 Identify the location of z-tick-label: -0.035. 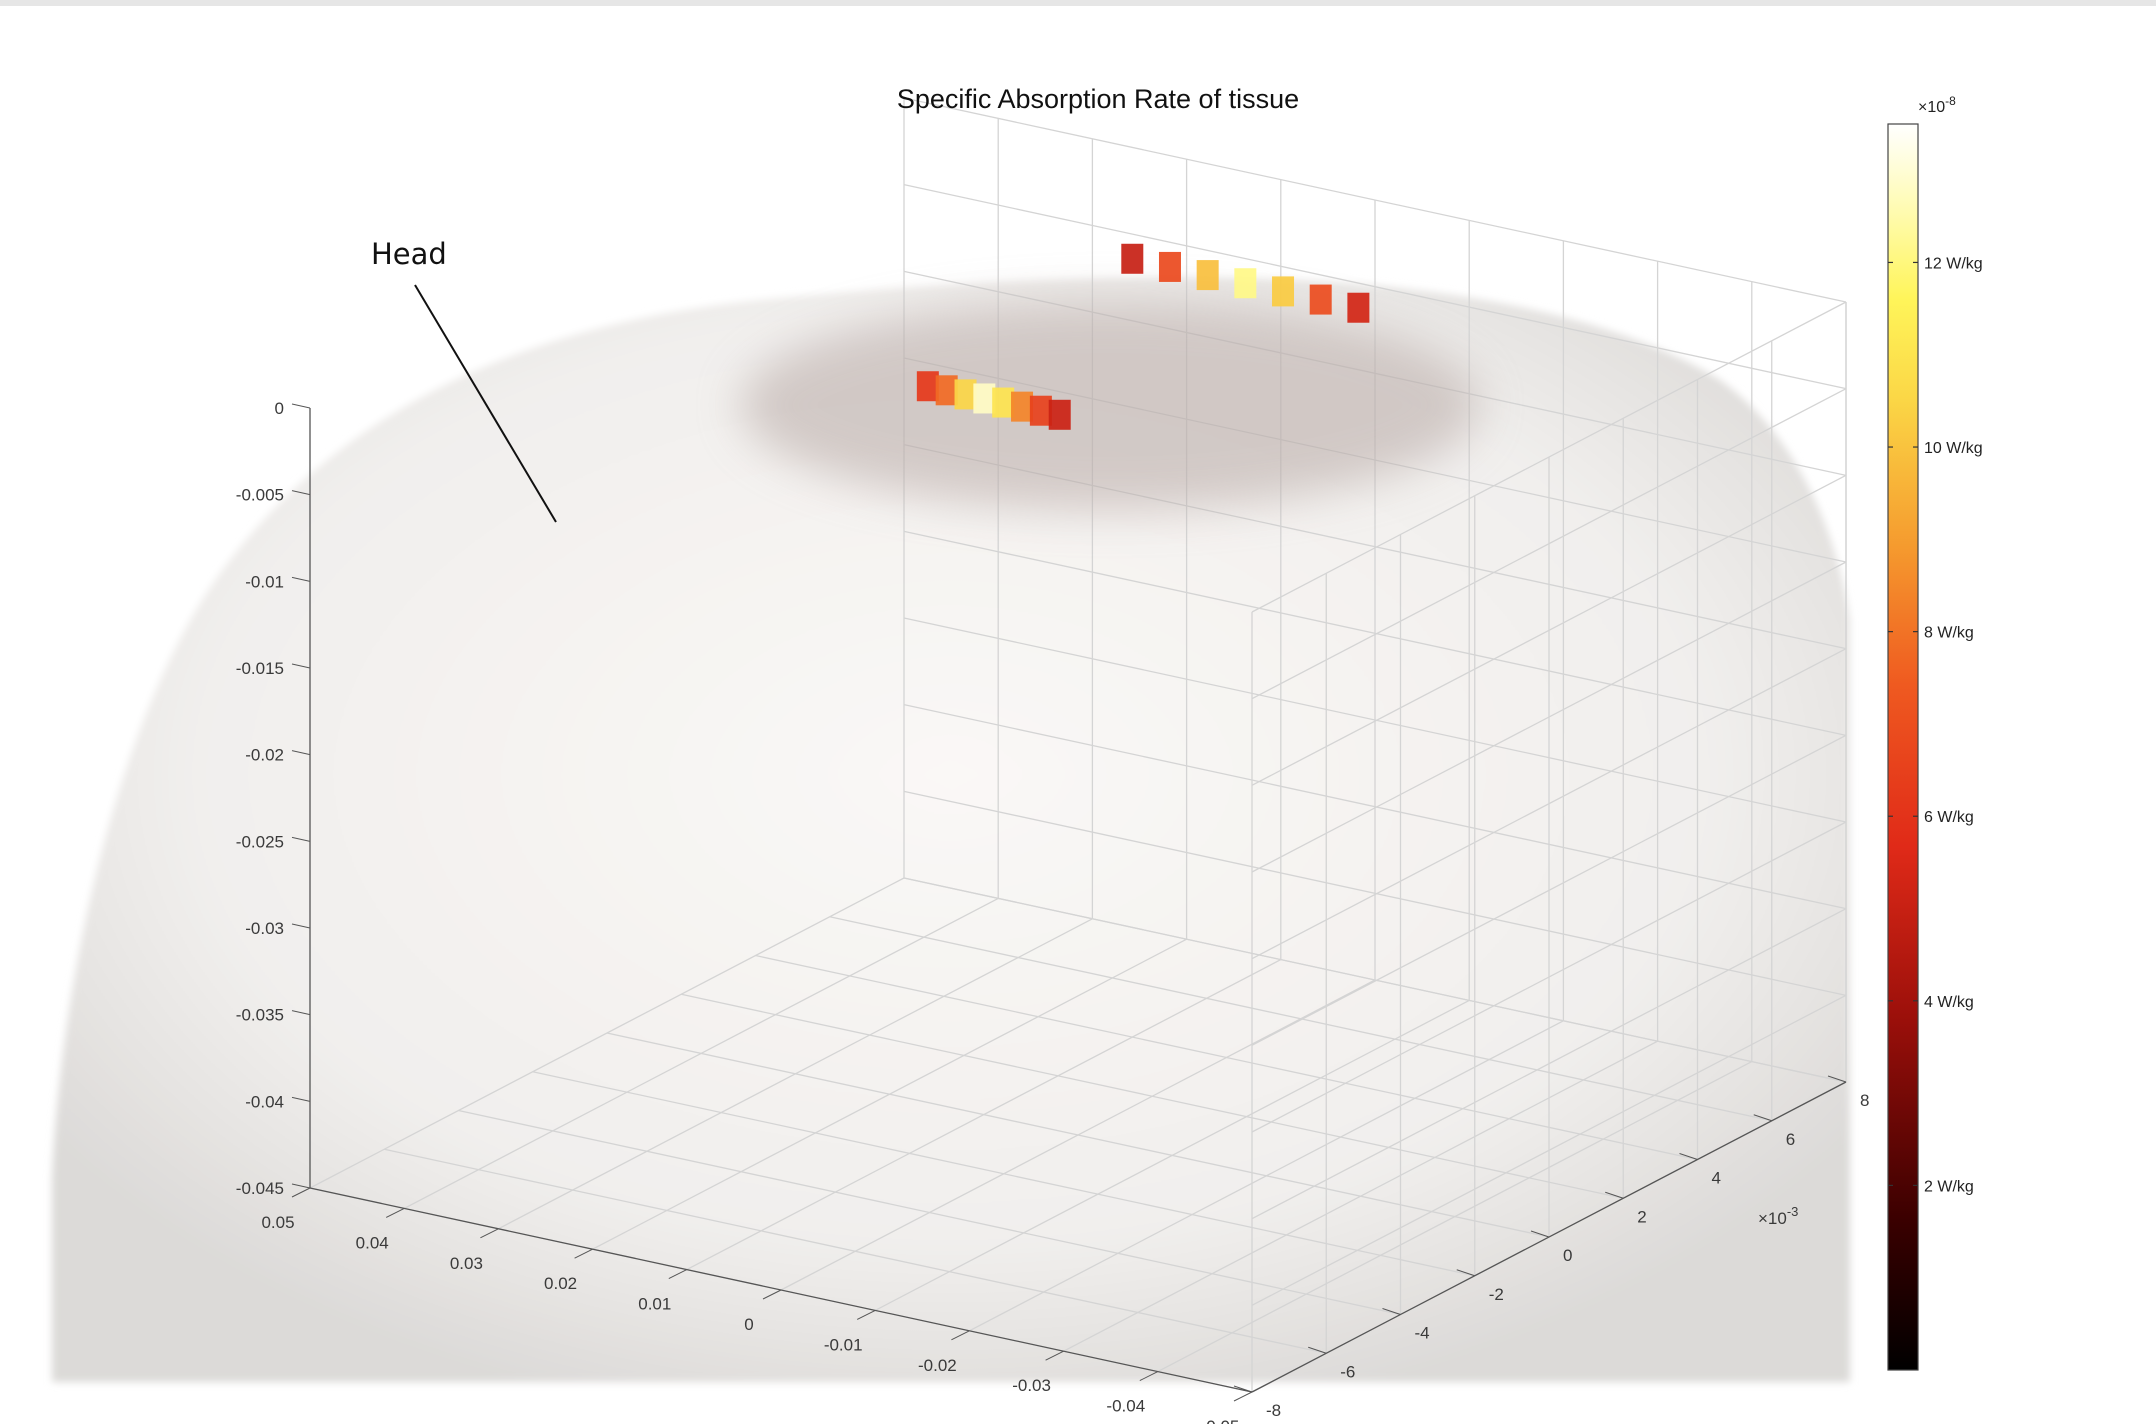
(260, 1015).